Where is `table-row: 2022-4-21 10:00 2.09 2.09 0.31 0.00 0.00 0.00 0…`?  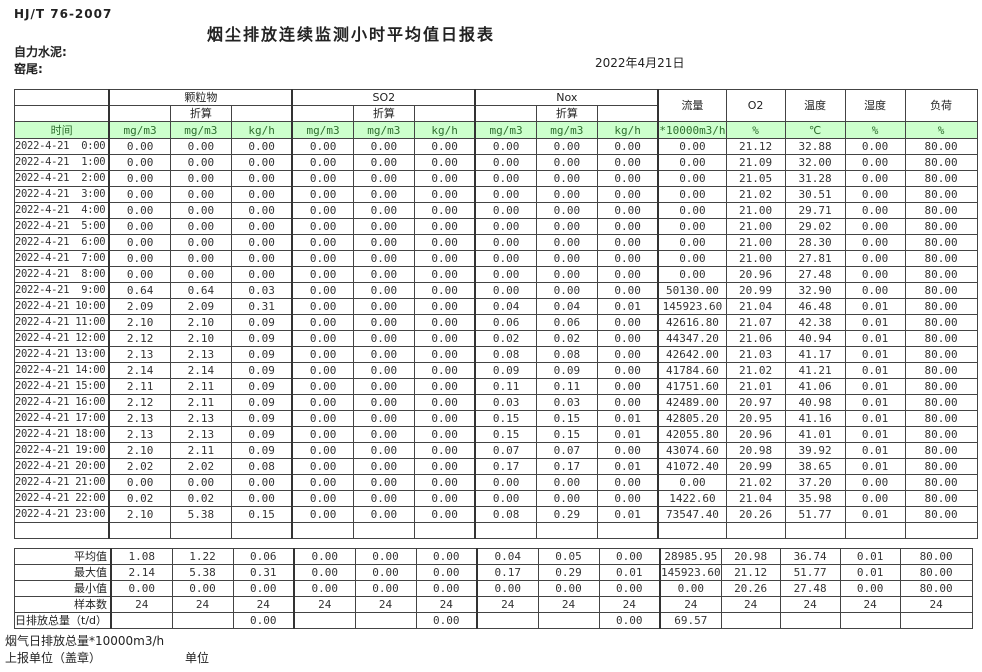
table-row: 2022-4-21 10:00 2.09 2.09 0.31 0.00 0.00 0.00 0… is located at coordinates (496, 306).